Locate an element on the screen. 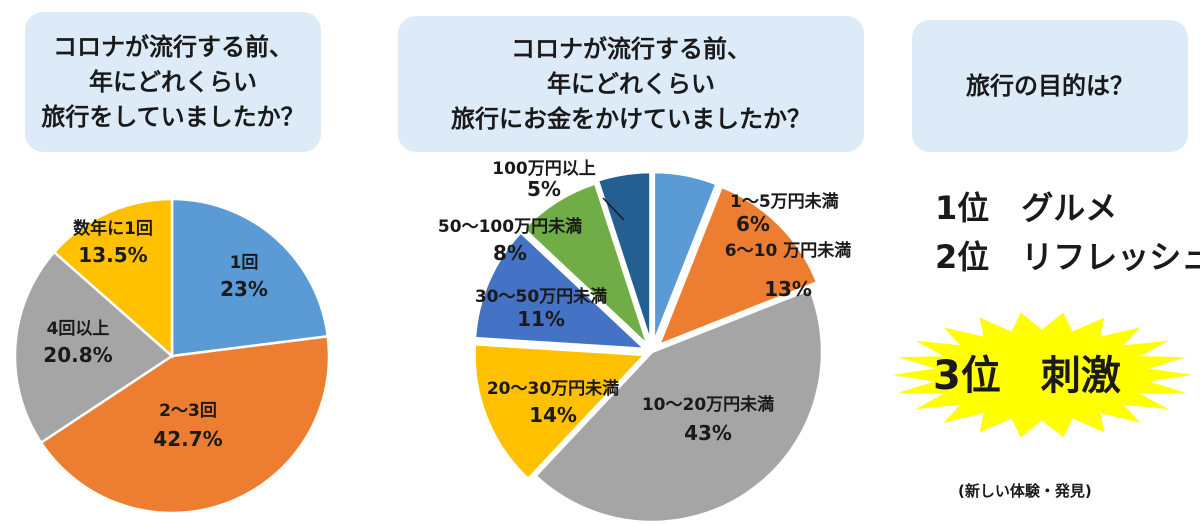 This screenshot has height=524, width=1200. question-line: 旅行の目的は？ is located at coordinates (1050, 85).